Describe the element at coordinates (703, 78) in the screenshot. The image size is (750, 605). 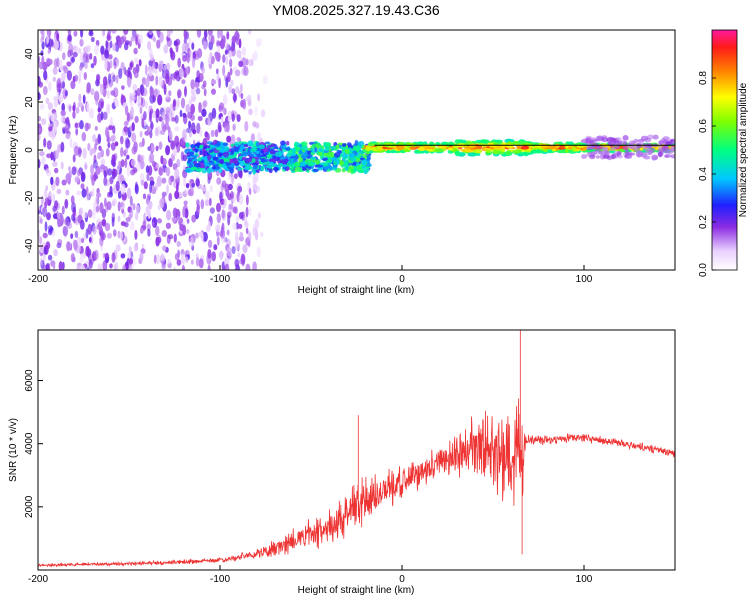
I see `colorbar-tick-label: 0.8` at that location.